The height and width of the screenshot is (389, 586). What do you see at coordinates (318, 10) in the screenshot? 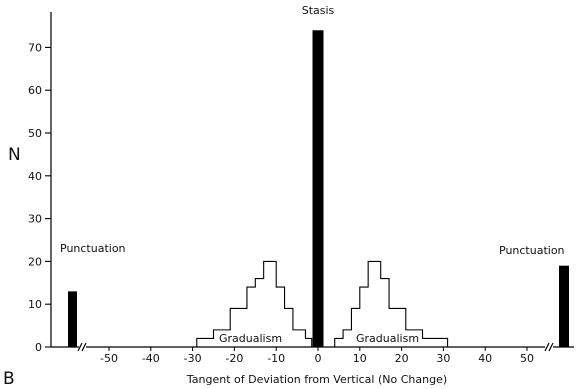
I see `stasis-label: Stasis` at bounding box center [318, 10].